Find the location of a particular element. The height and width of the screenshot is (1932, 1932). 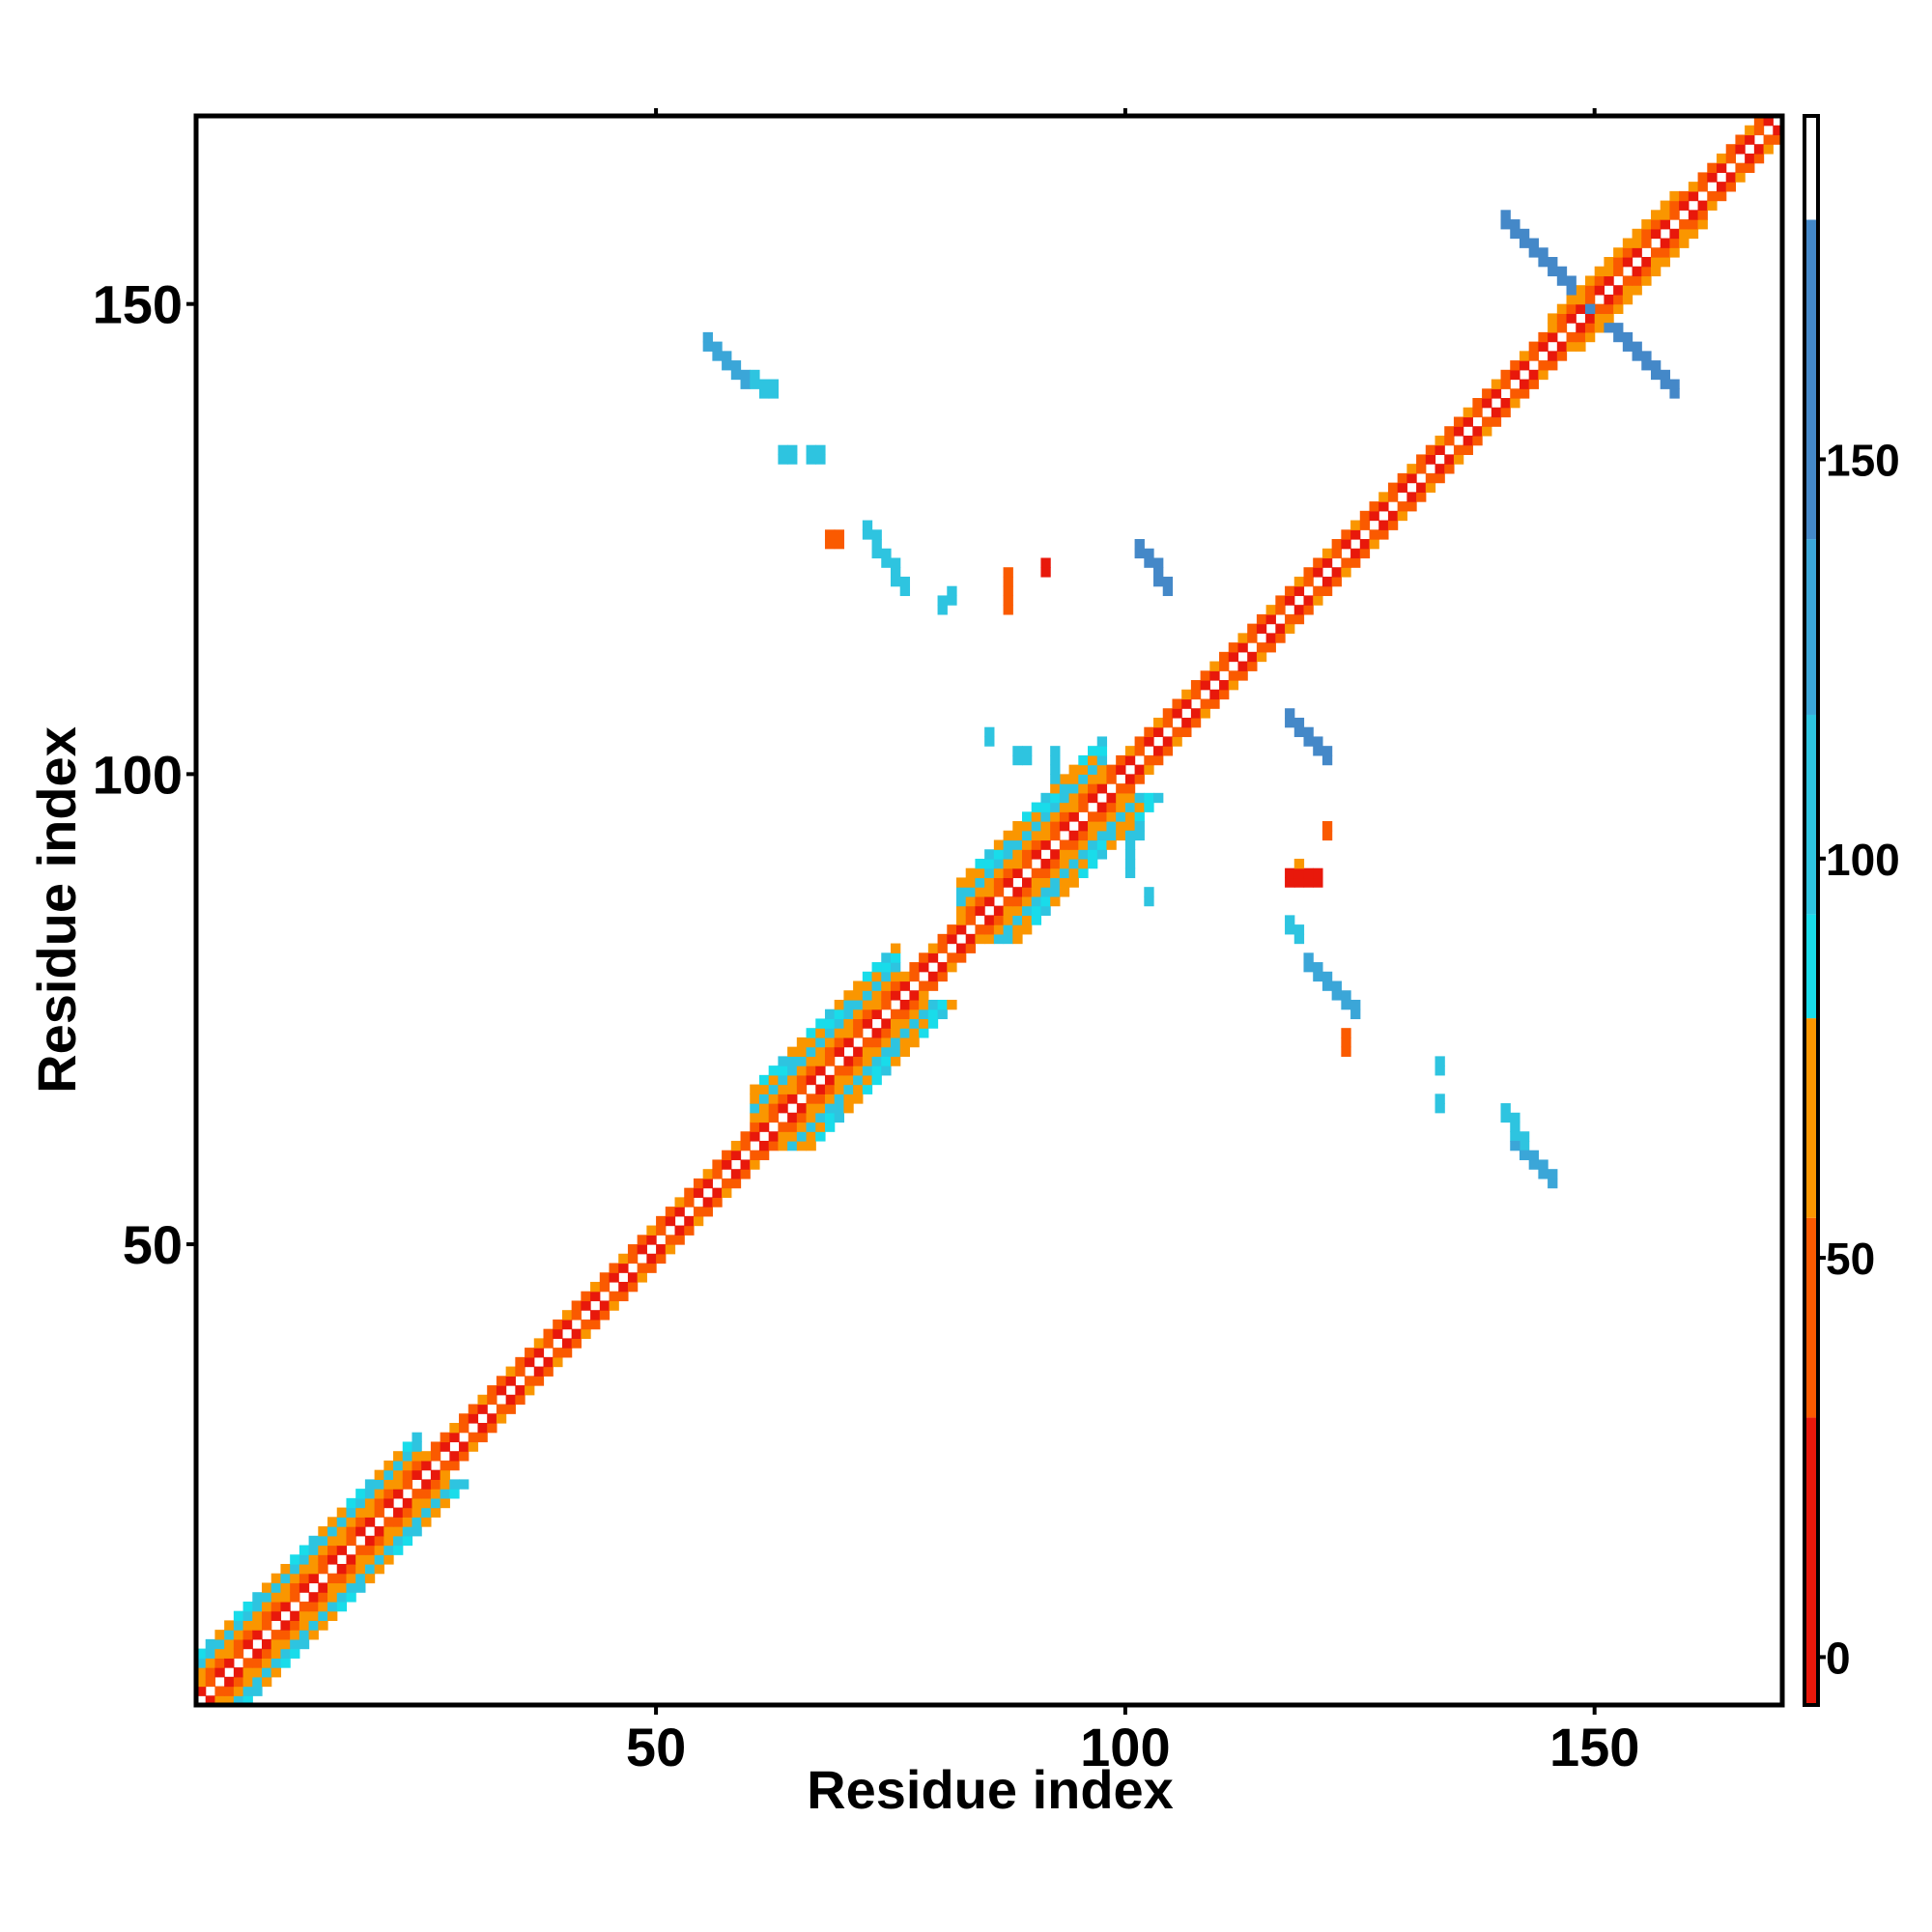

colorbar-segment is located at coordinates (1811, 1118).